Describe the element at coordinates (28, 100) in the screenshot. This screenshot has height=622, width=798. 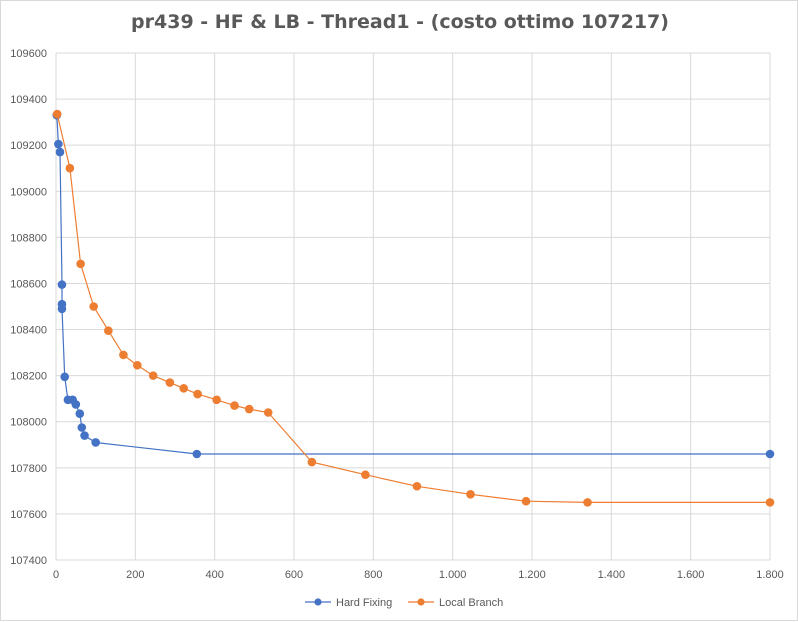
I see `y-tick-label: 109400` at that location.